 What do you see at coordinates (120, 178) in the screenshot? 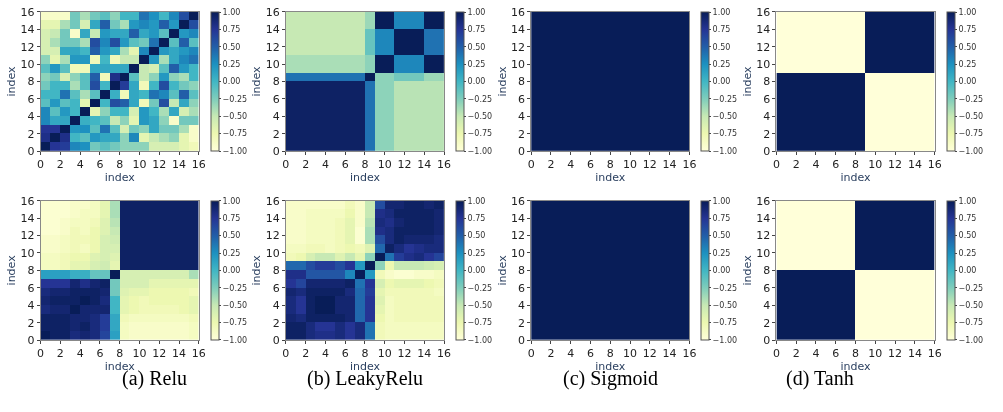
I see `x-axis-title: index` at bounding box center [120, 178].